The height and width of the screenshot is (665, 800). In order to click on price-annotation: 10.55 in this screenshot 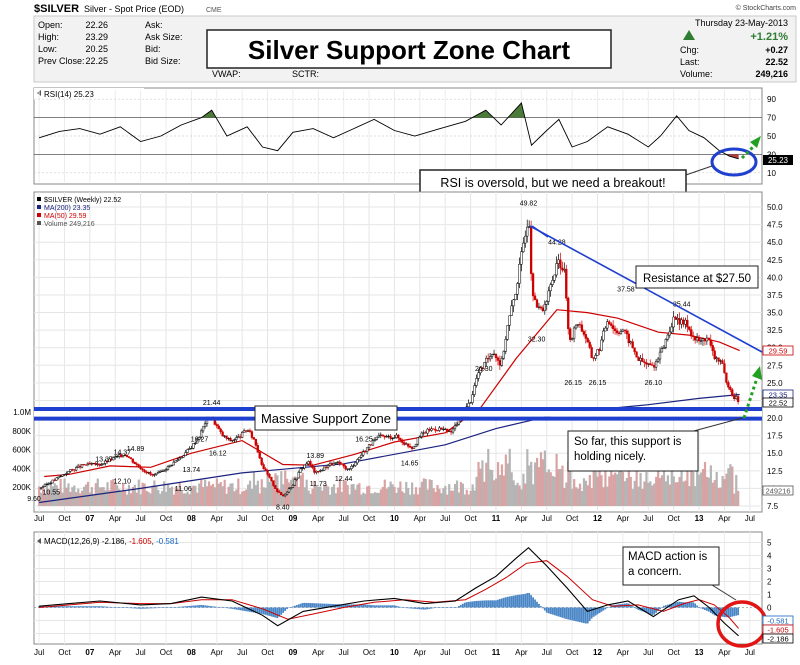, I will do `click(51, 493)`.